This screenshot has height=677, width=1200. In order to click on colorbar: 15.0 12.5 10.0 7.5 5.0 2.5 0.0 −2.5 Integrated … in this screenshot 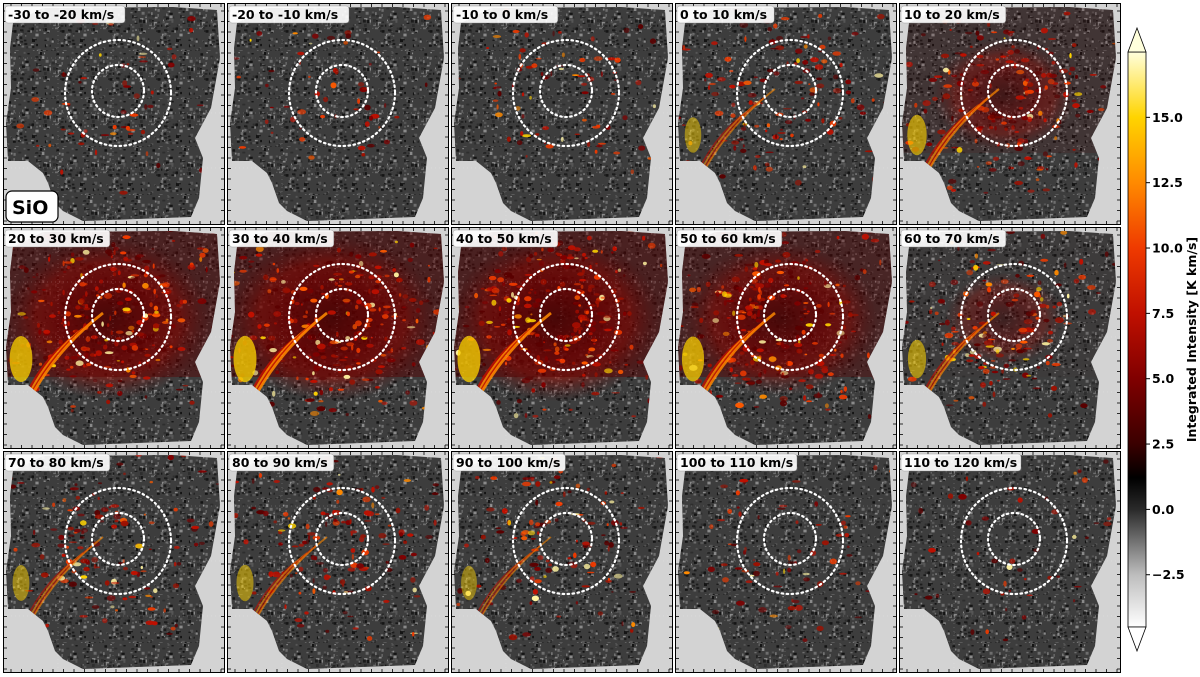, I will do `click(1163, 339)`.